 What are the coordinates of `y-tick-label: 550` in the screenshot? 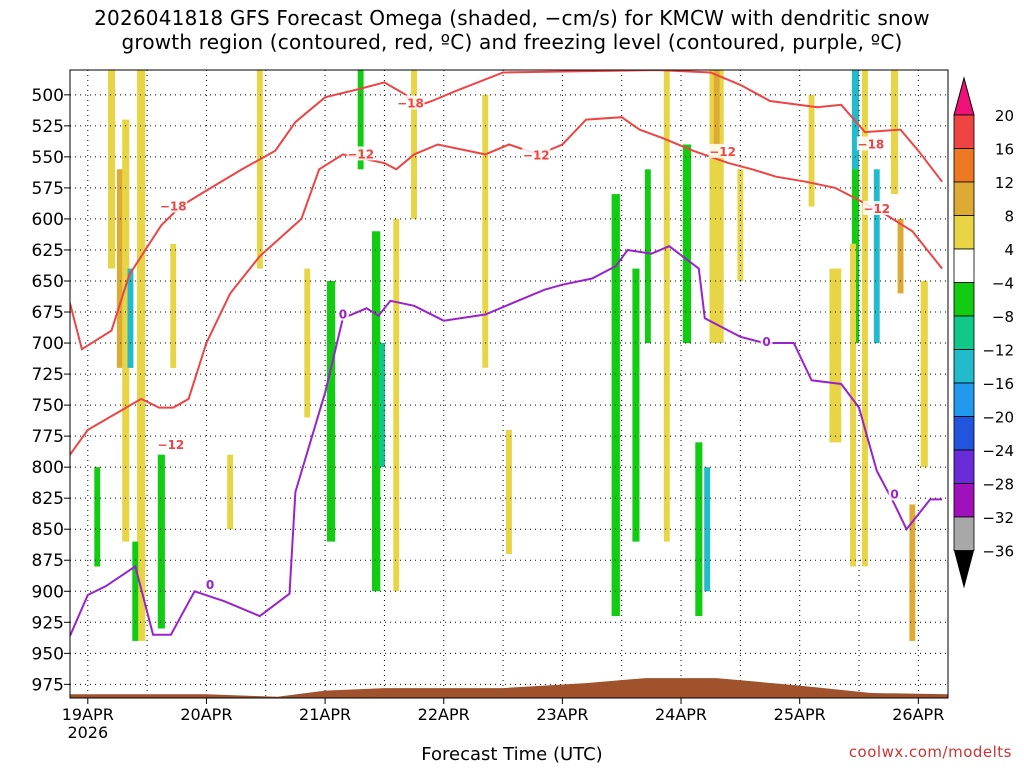 It's located at (48, 158).